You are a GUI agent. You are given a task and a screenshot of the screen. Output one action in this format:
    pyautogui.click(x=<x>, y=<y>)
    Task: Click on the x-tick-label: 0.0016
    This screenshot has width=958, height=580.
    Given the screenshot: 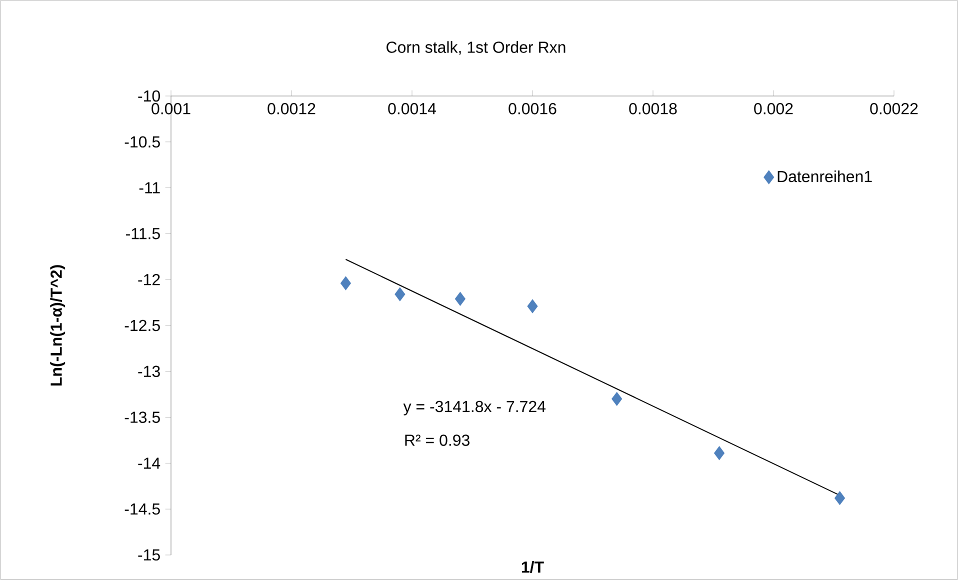 What is the action you would take?
    pyautogui.click(x=532, y=108)
    